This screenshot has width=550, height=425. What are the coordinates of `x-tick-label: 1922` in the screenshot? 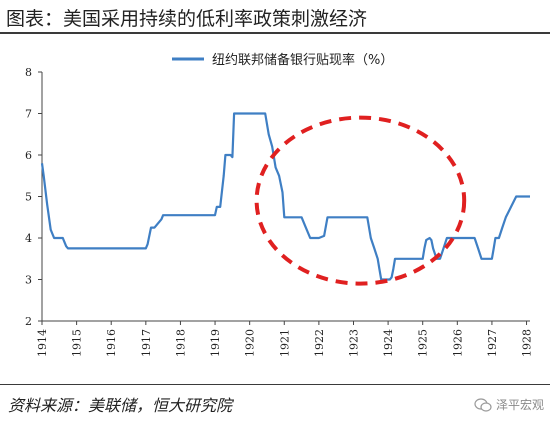 It's located at (319, 343).